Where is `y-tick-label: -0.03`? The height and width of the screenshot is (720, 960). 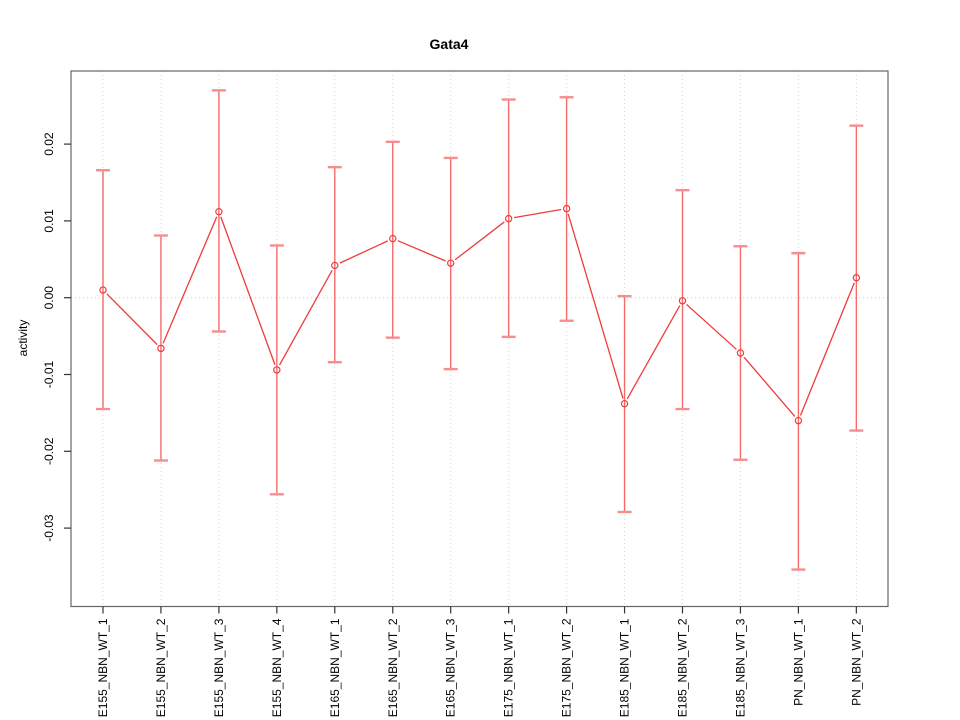 y-tick-label: -0.03 is located at coordinates (49, 528).